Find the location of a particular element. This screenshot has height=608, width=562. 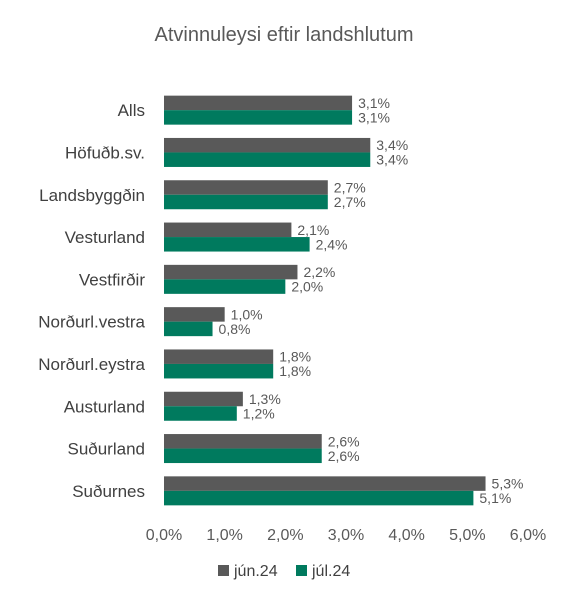

data-label: 5,3% is located at coordinates (508, 484).